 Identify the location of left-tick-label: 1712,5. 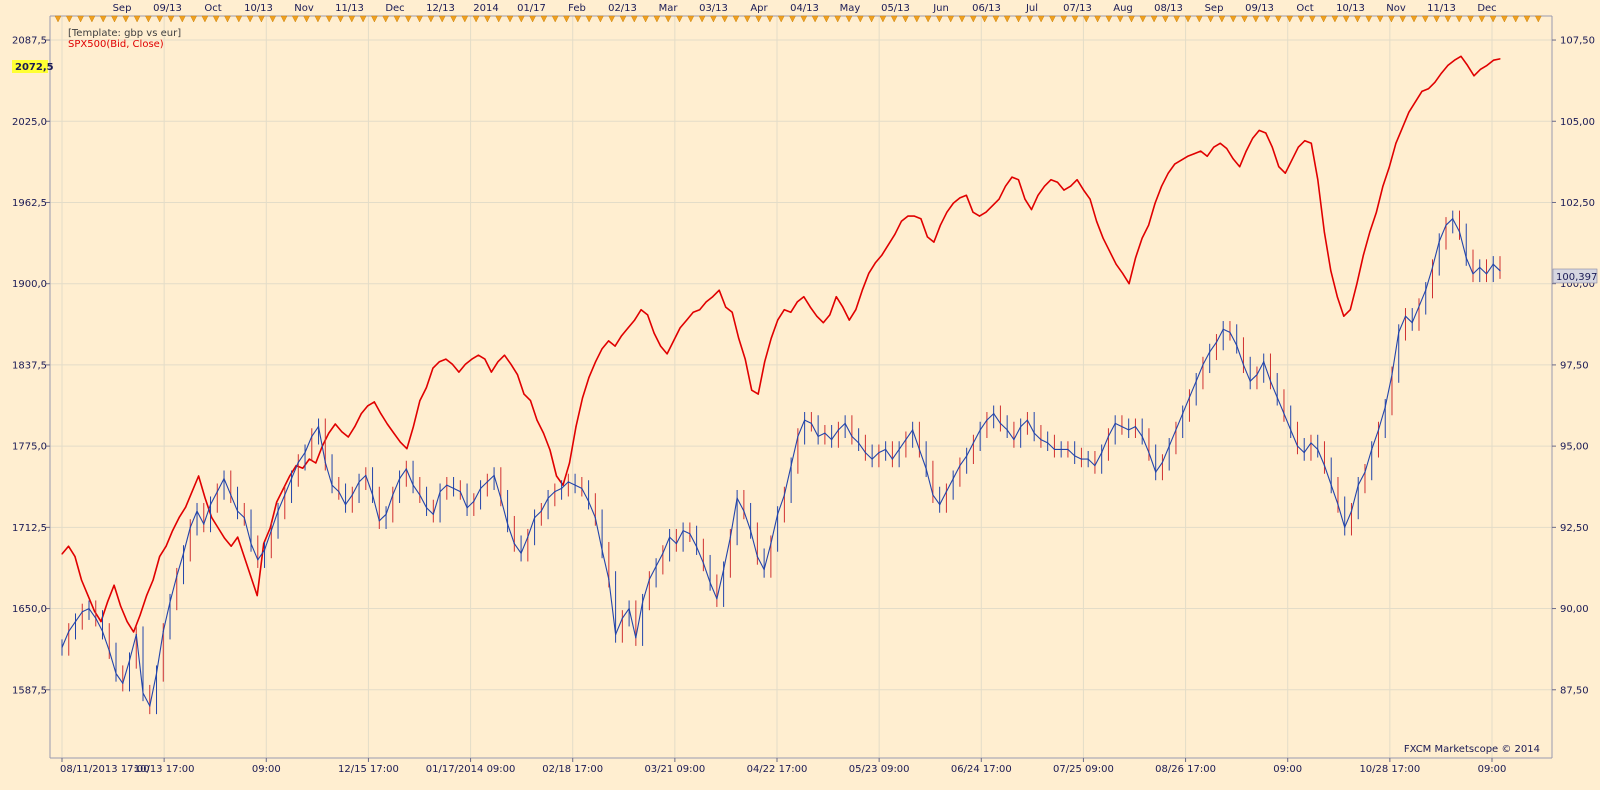
(29, 528).